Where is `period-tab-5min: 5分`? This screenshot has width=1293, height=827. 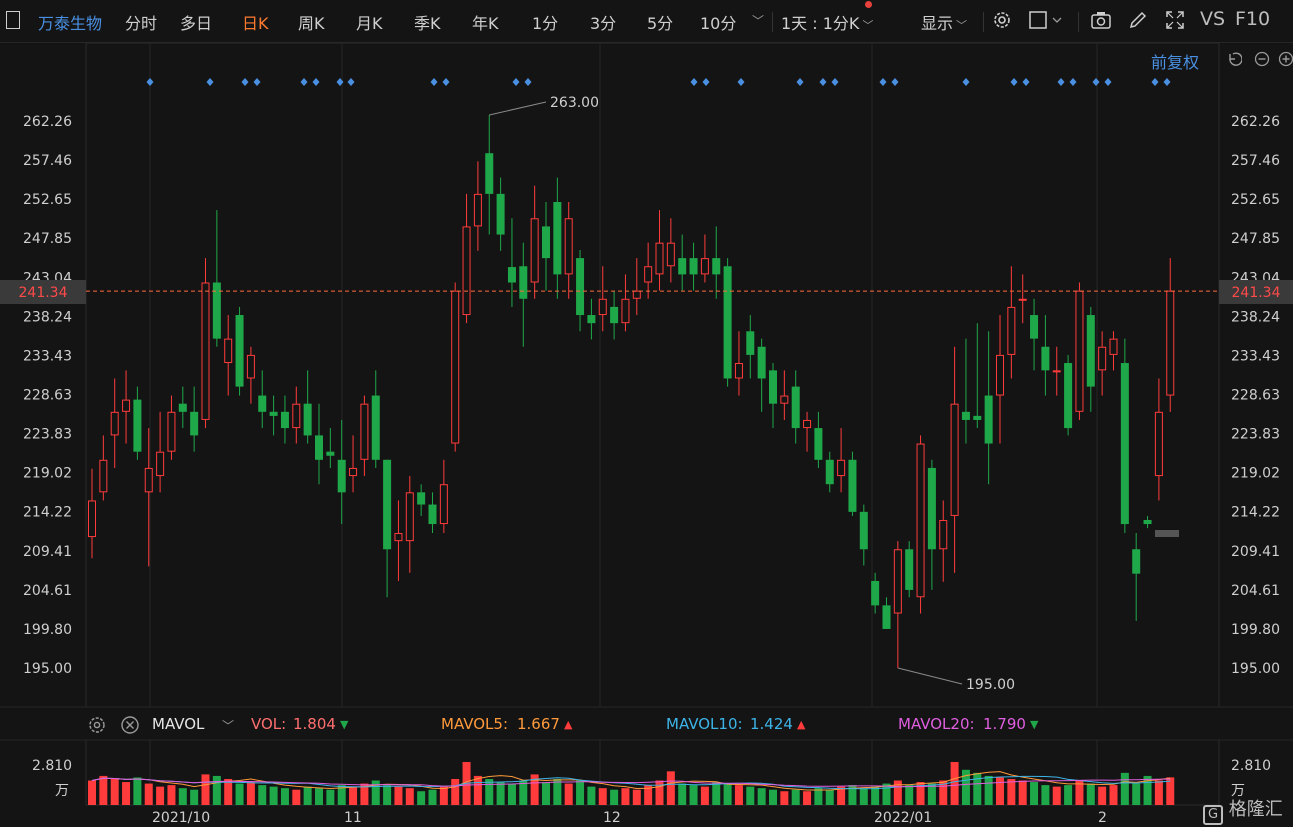 period-tab-5min: 5分 is located at coordinates (660, 23).